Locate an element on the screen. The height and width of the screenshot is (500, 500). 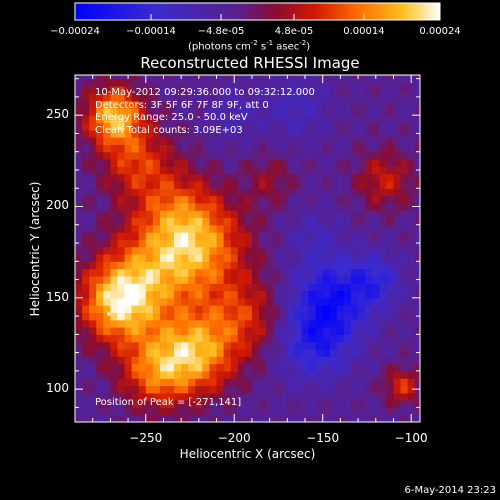
colorbar-tick-label: 0.00014 is located at coordinates (364, 31).